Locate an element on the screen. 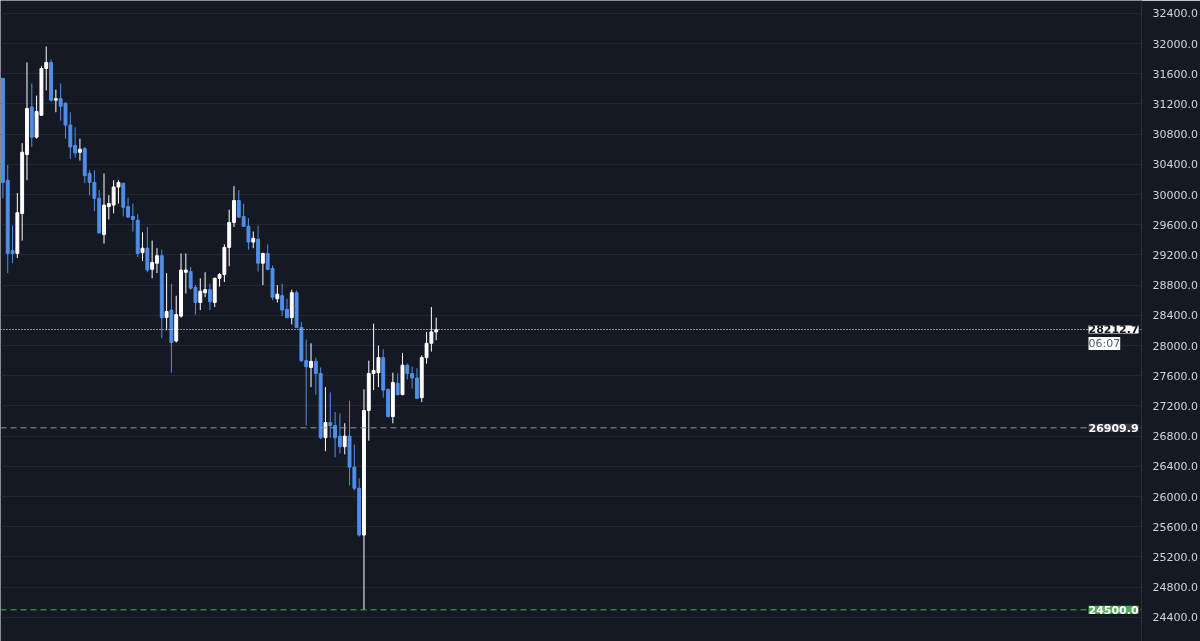 This screenshot has width=1200, height=641. ref-line-label: 26909.9 is located at coordinates (1113, 428).